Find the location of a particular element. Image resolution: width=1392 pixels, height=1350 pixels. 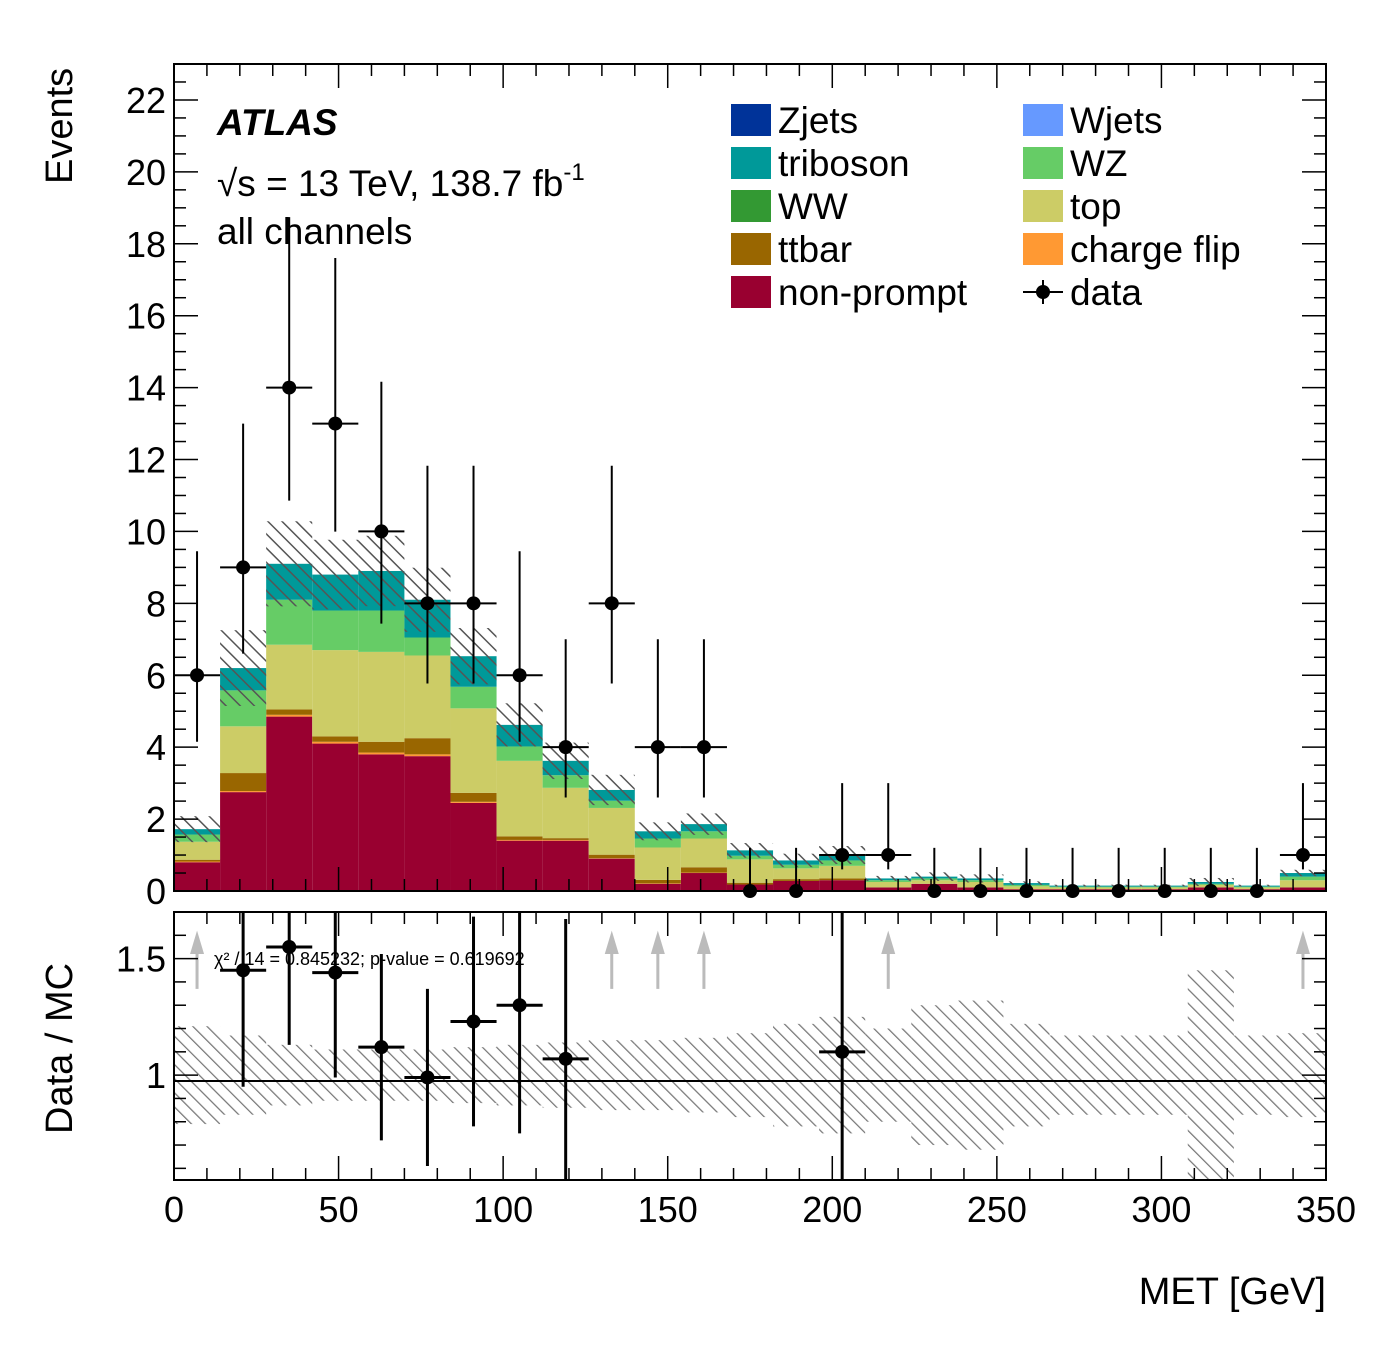

y-tick-label: 12 is located at coordinates (146, 460).